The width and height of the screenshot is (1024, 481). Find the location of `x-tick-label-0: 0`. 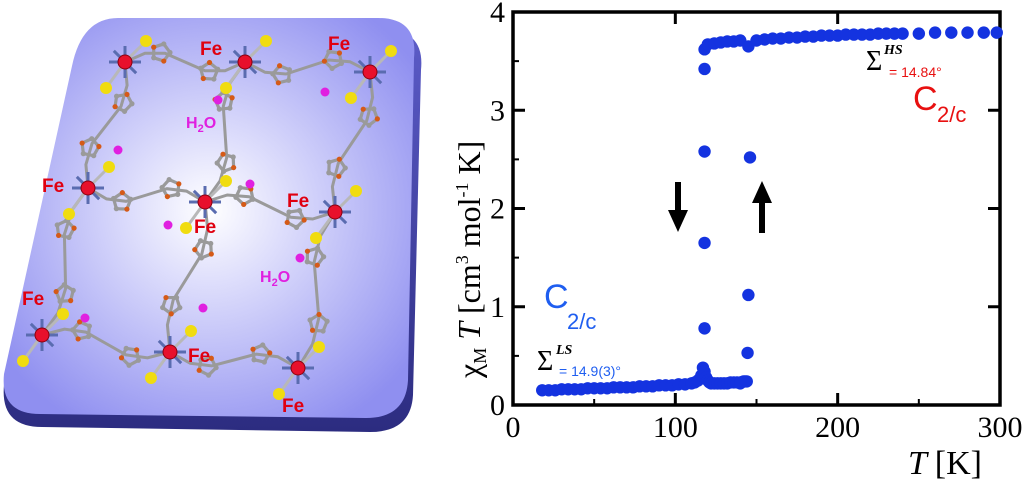

x-tick-label-0: 0 is located at coordinates (513, 427).